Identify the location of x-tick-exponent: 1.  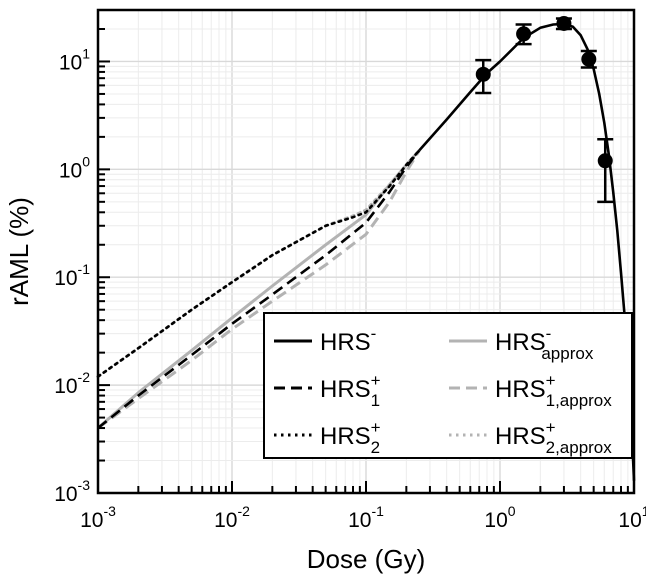
(644, 511).